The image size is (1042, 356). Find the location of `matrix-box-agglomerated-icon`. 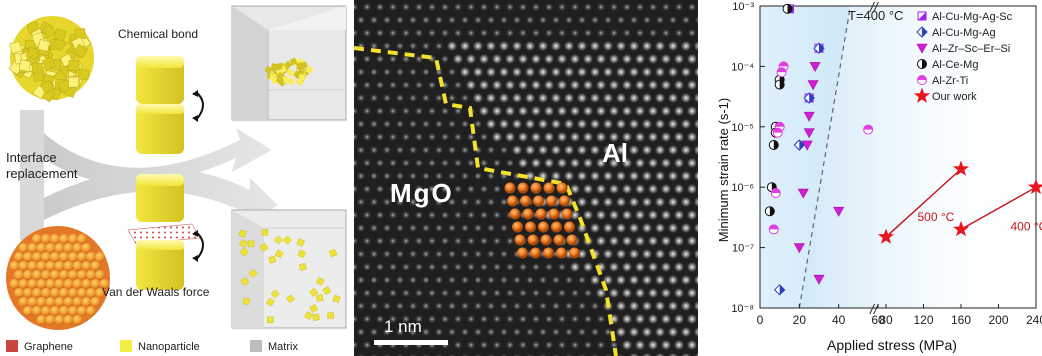

matrix-box-agglomerated-icon is located at coordinates (289, 63).